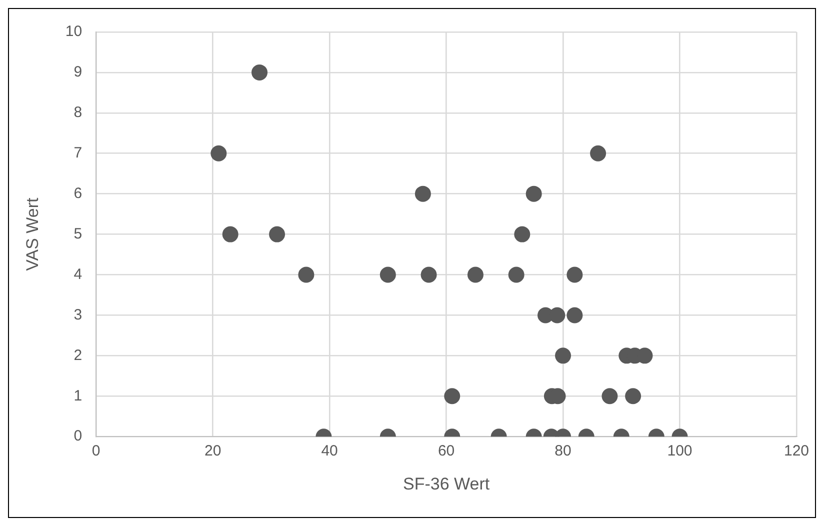 This screenshot has width=830, height=530. I want to click on y-tick-label: 8, so click(78, 113).